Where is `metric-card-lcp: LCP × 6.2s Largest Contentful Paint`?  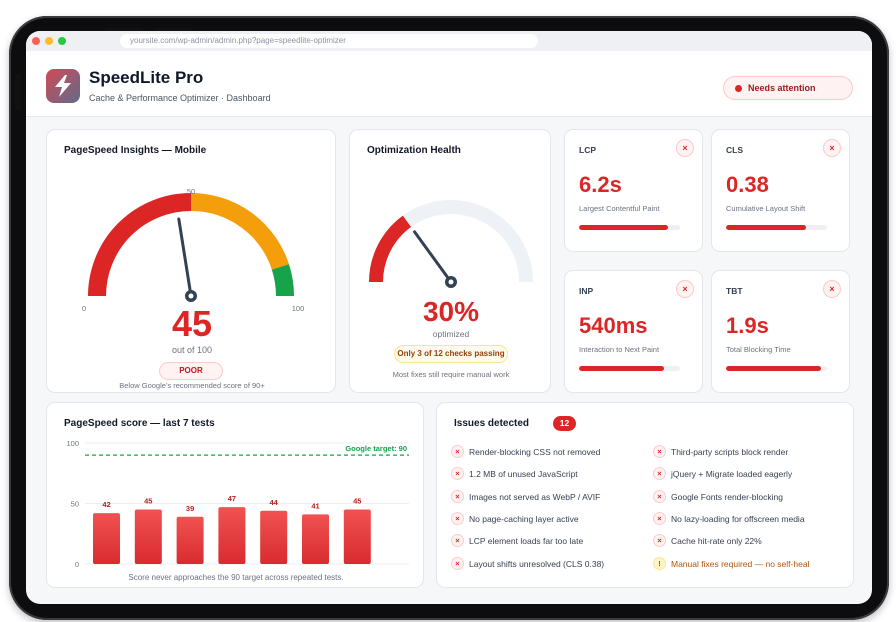 metric-card-lcp: LCP × 6.2s Largest Contentful Paint is located at coordinates (633, 190).